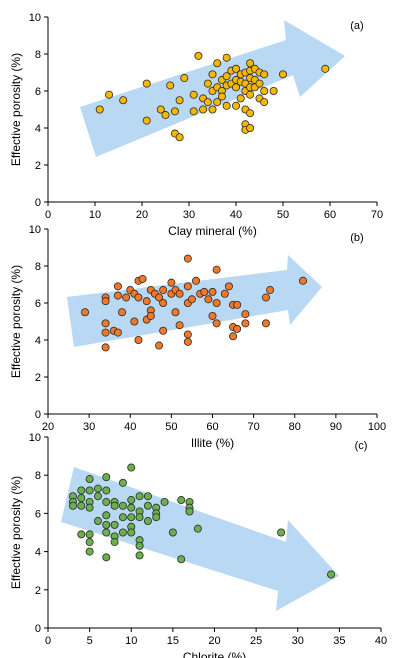 This screenshot has width=416, height=658. Describe the element at coordinates (16, 109) in the screenshot. I see `y-axis-label: Effective porosity (%)` at that location.